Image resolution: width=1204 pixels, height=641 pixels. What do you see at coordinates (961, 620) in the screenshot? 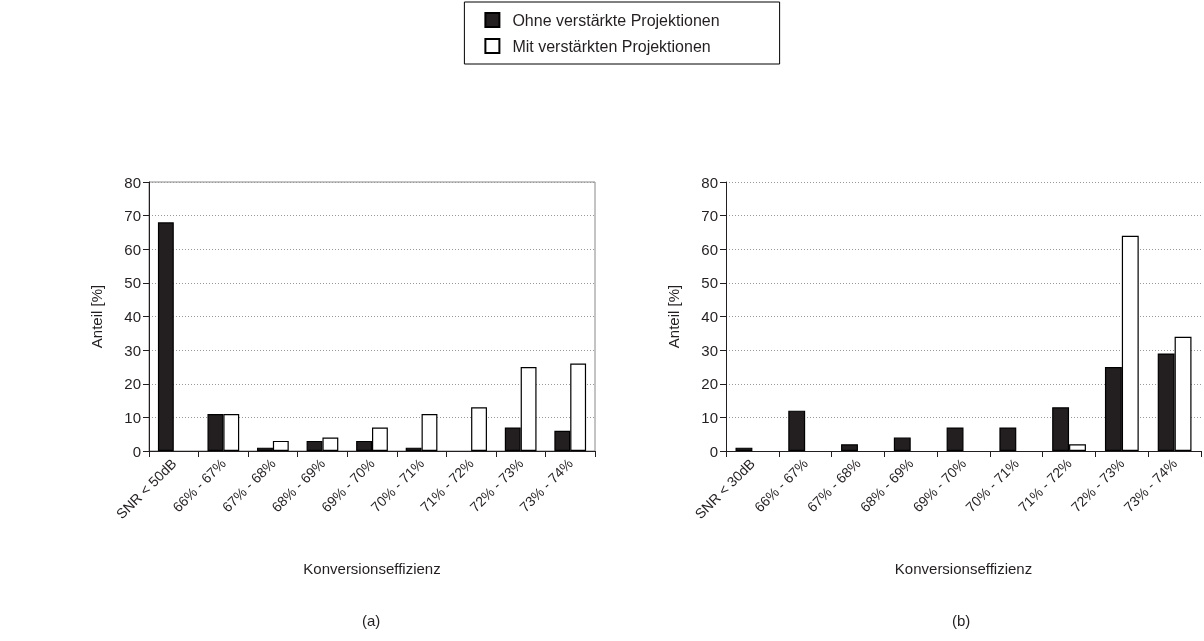
I see `text: (b)` at bounding box center [961, 620].